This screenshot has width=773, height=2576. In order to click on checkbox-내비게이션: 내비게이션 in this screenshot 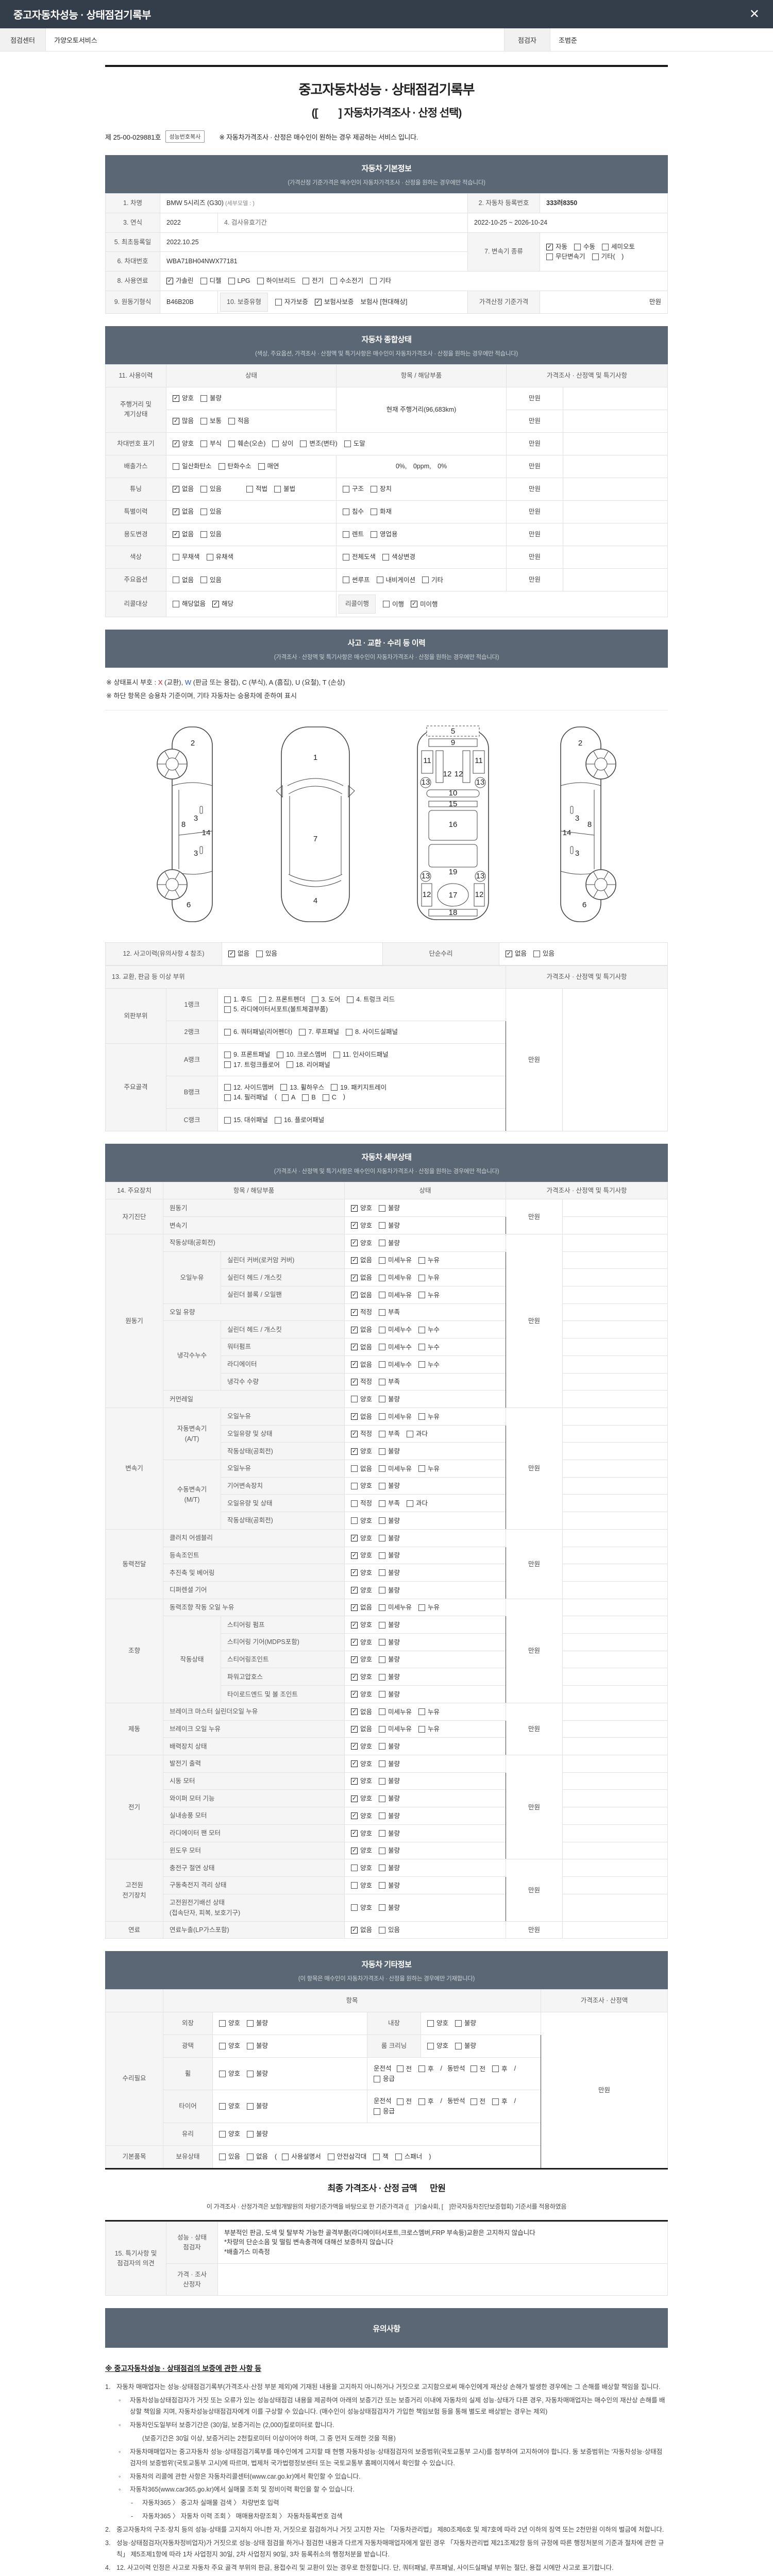, I will do `click(395, 580)`.